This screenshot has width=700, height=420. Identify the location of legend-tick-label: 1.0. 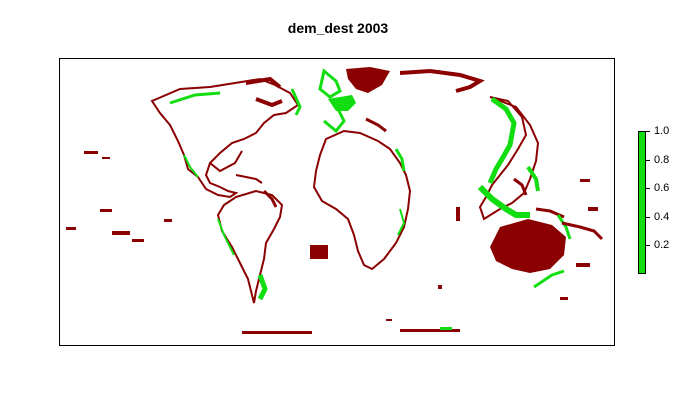
(662, 131).